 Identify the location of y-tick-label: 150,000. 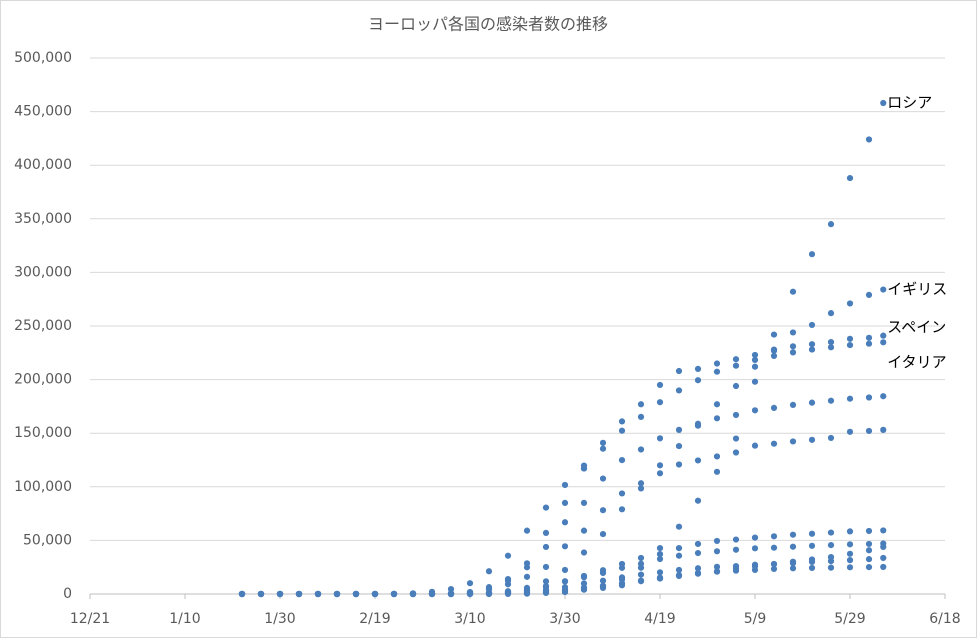
(43, 433).